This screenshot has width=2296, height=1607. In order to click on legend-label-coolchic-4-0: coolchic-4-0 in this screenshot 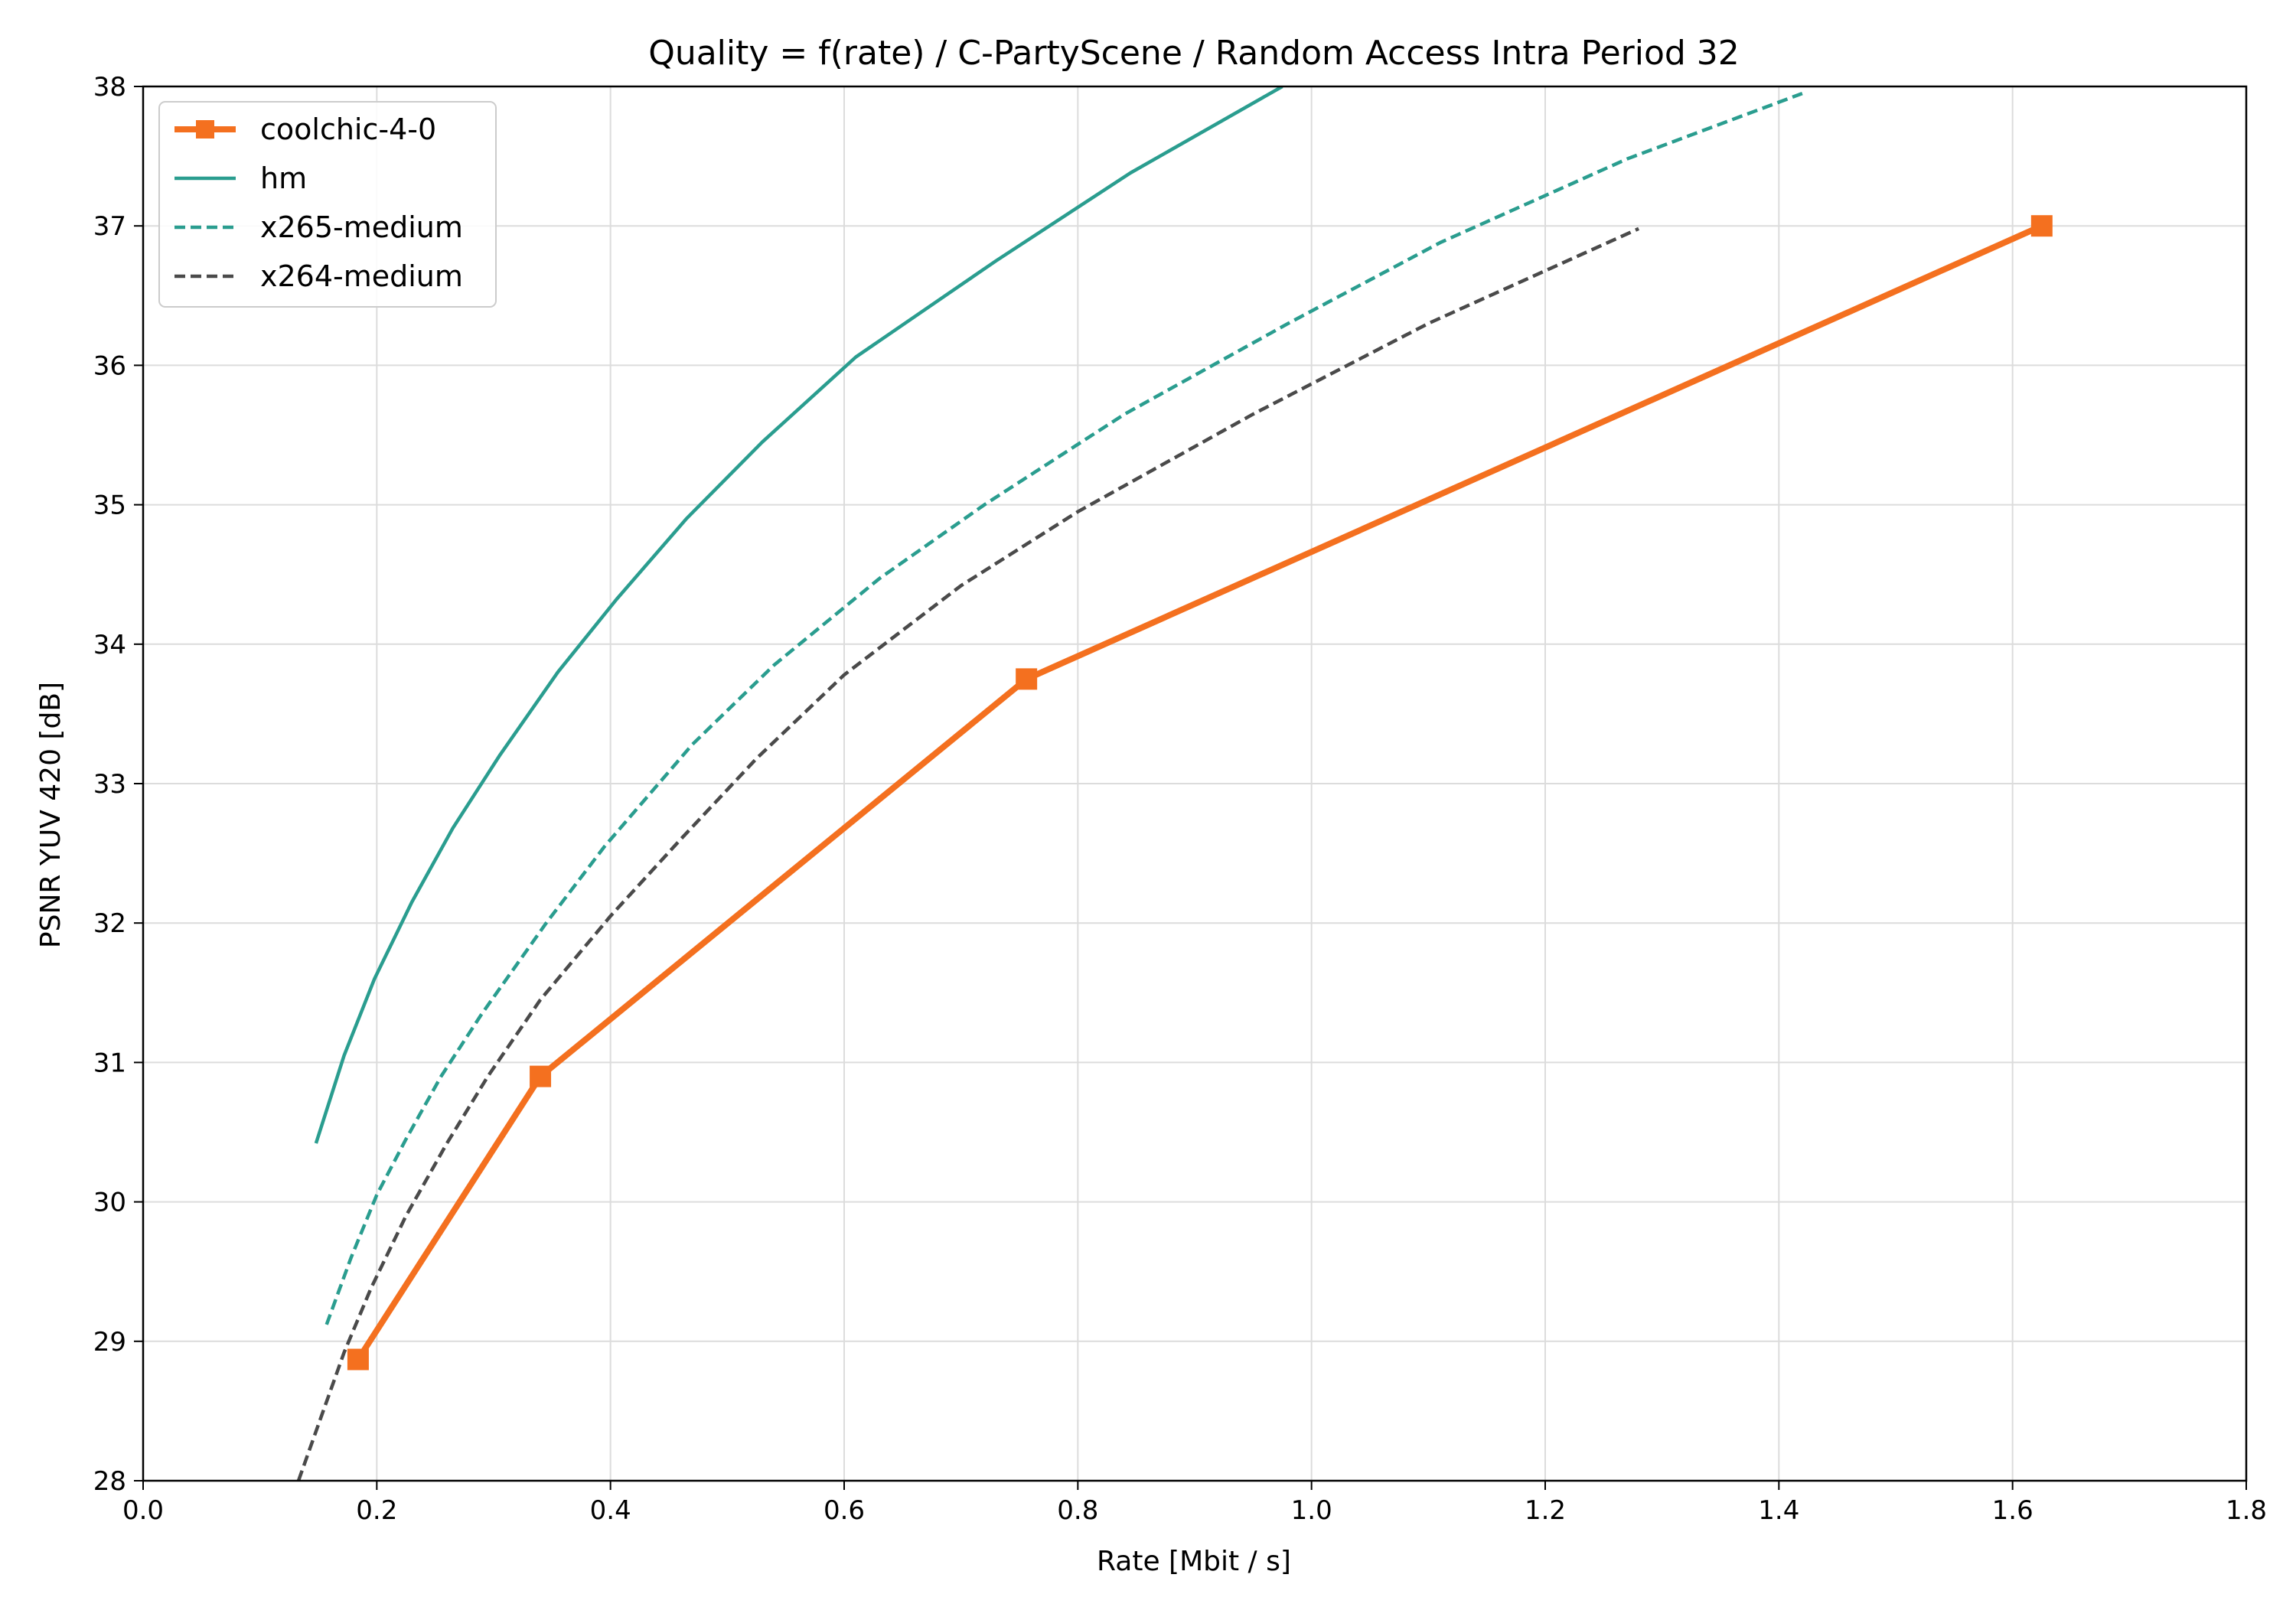, I will do `click(348, 129)`.